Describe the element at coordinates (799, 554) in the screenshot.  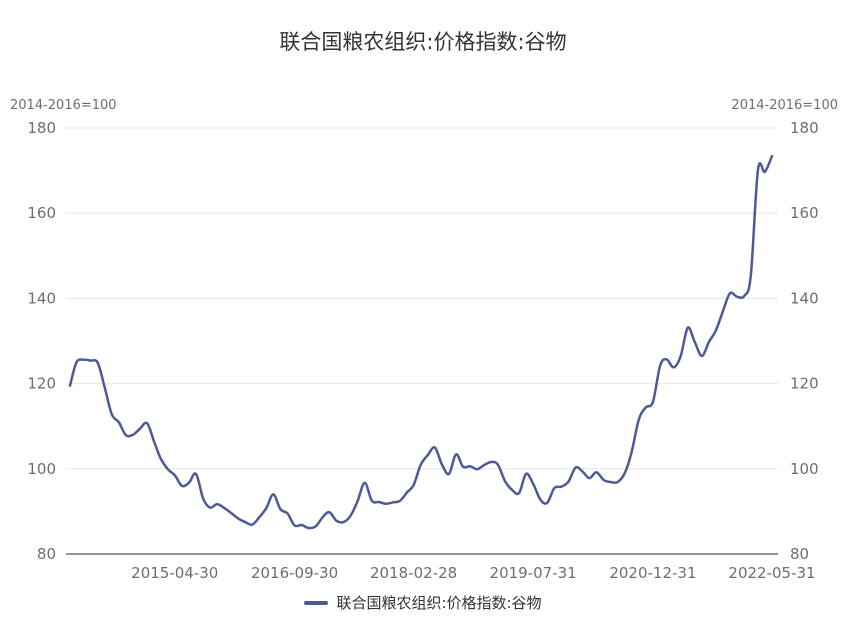
I see `y-tick-label-right: 80` at that location.